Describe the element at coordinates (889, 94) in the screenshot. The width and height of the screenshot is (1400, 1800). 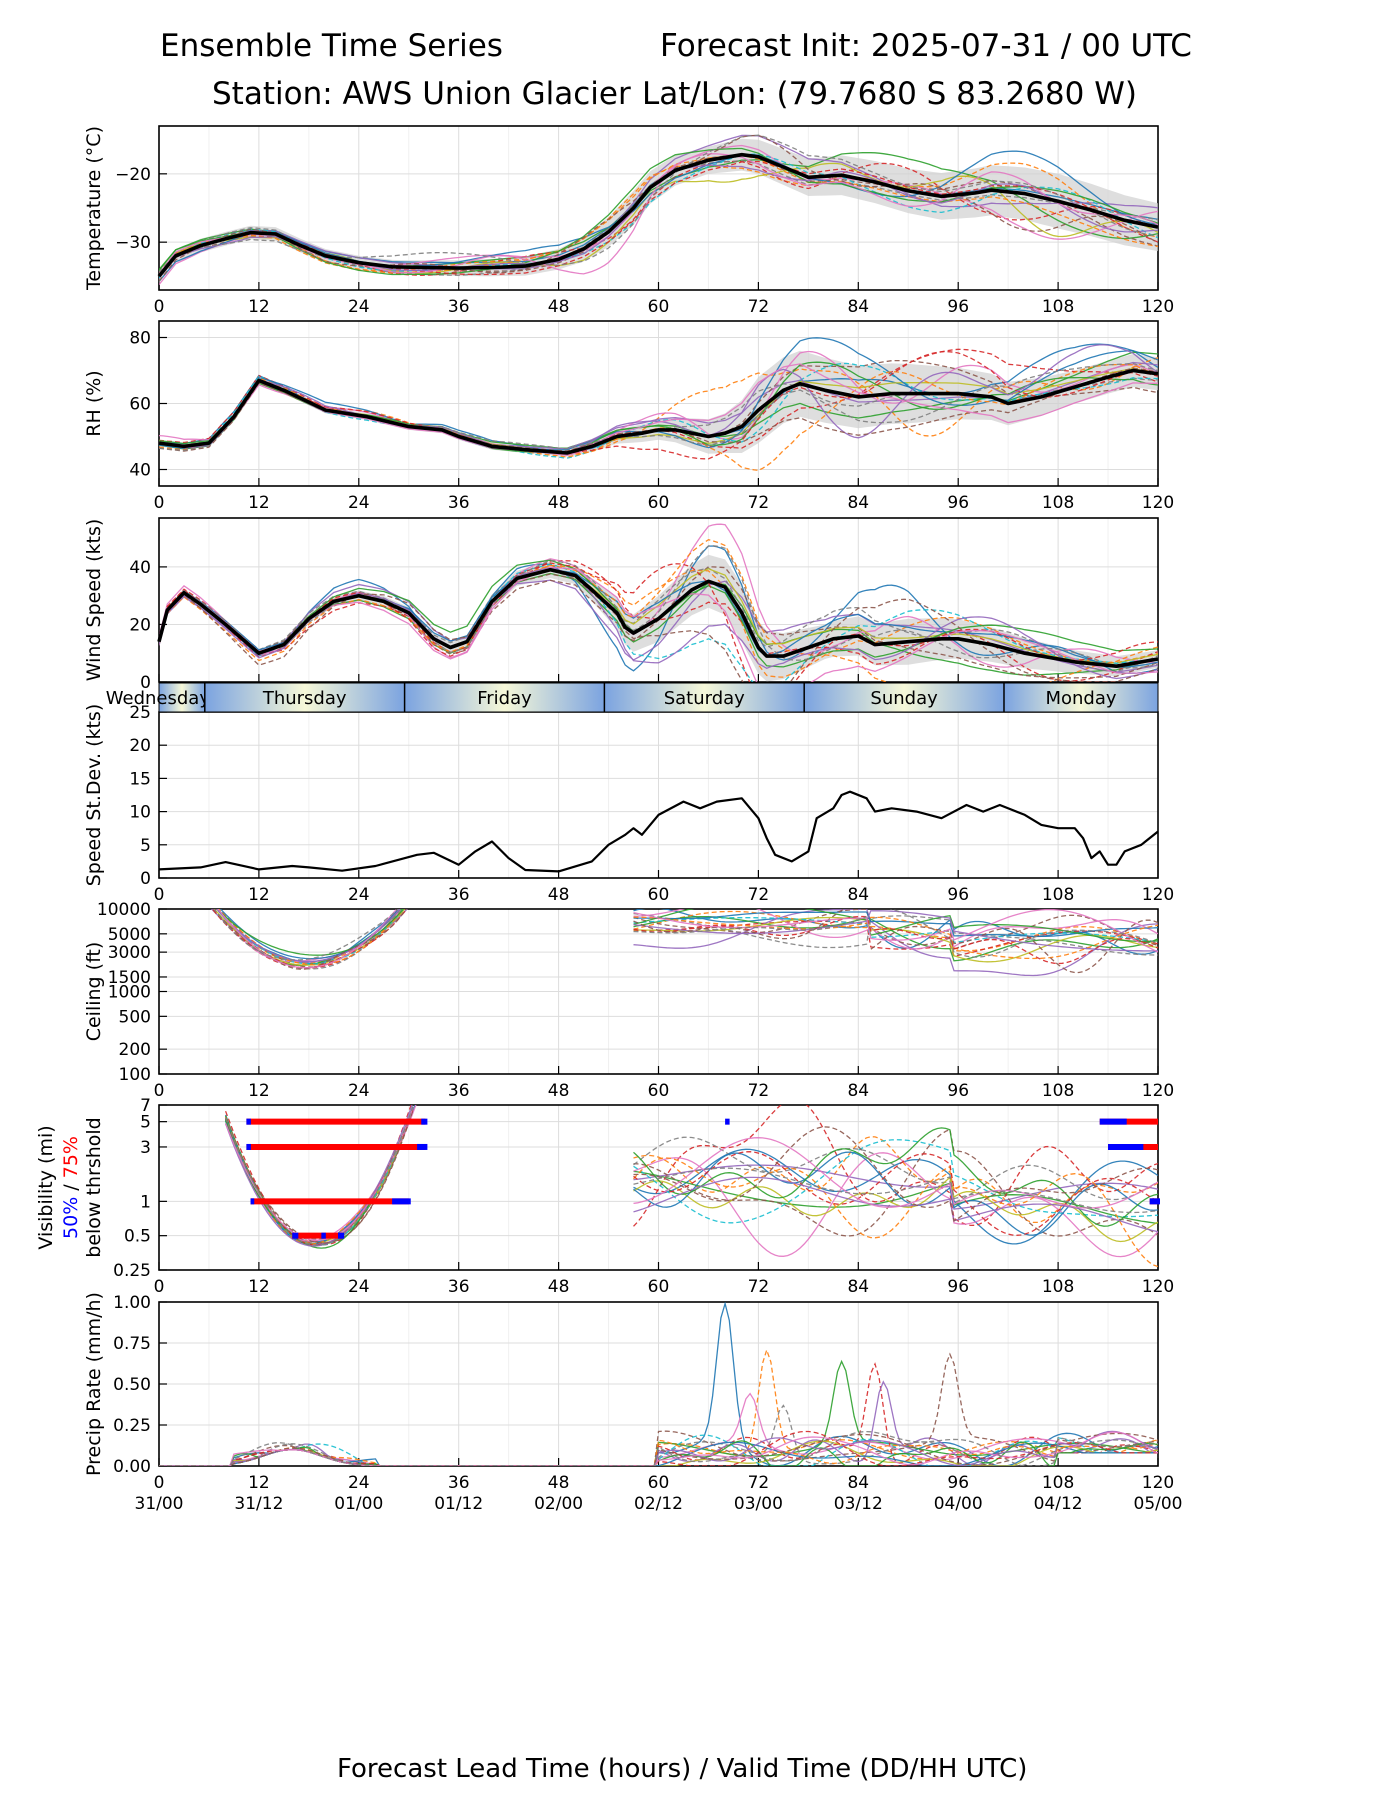
I see `station-latlon: Lat/Lon: (79.7680 S 83.2680 W)` at that location.